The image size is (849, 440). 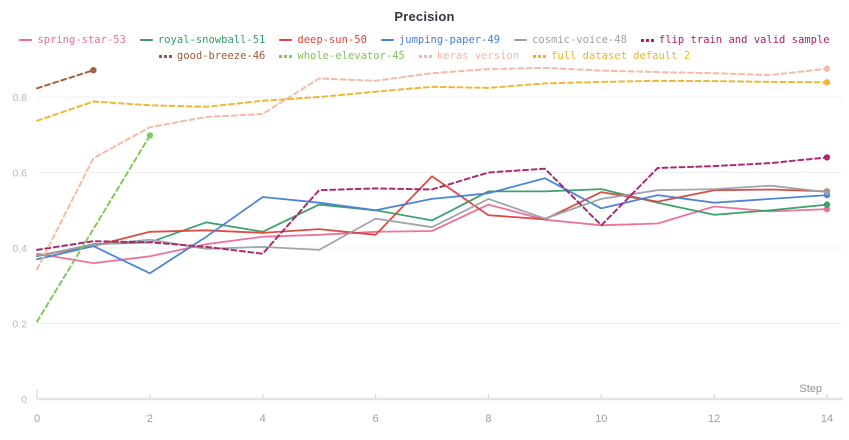 I want to click on x-tick-label-14: 14, so click(x=827, y=419).